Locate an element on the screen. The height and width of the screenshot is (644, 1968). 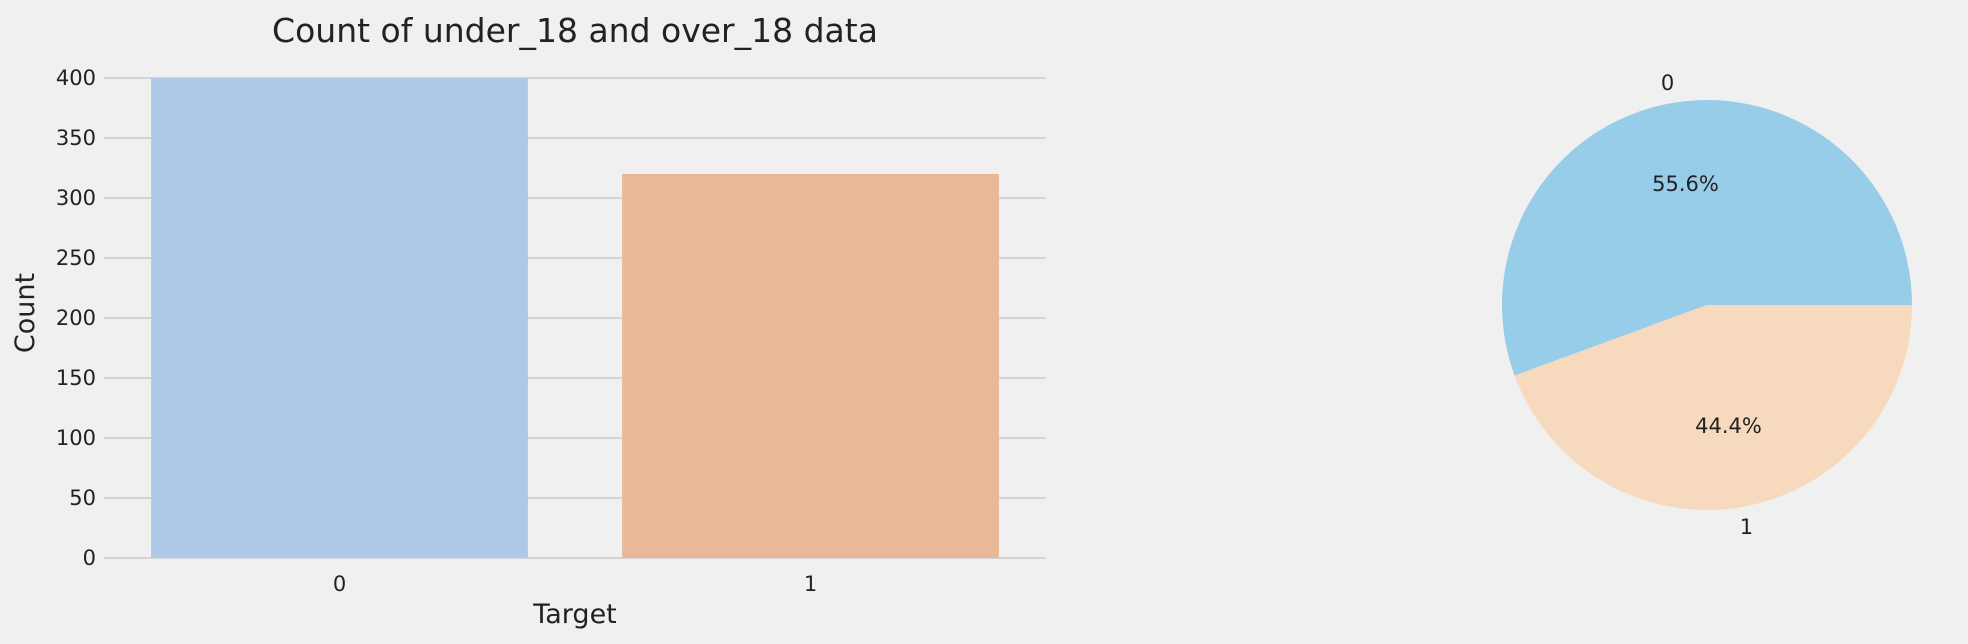
bar-y-tick-label: 200 is located at coordinates (76, 318).